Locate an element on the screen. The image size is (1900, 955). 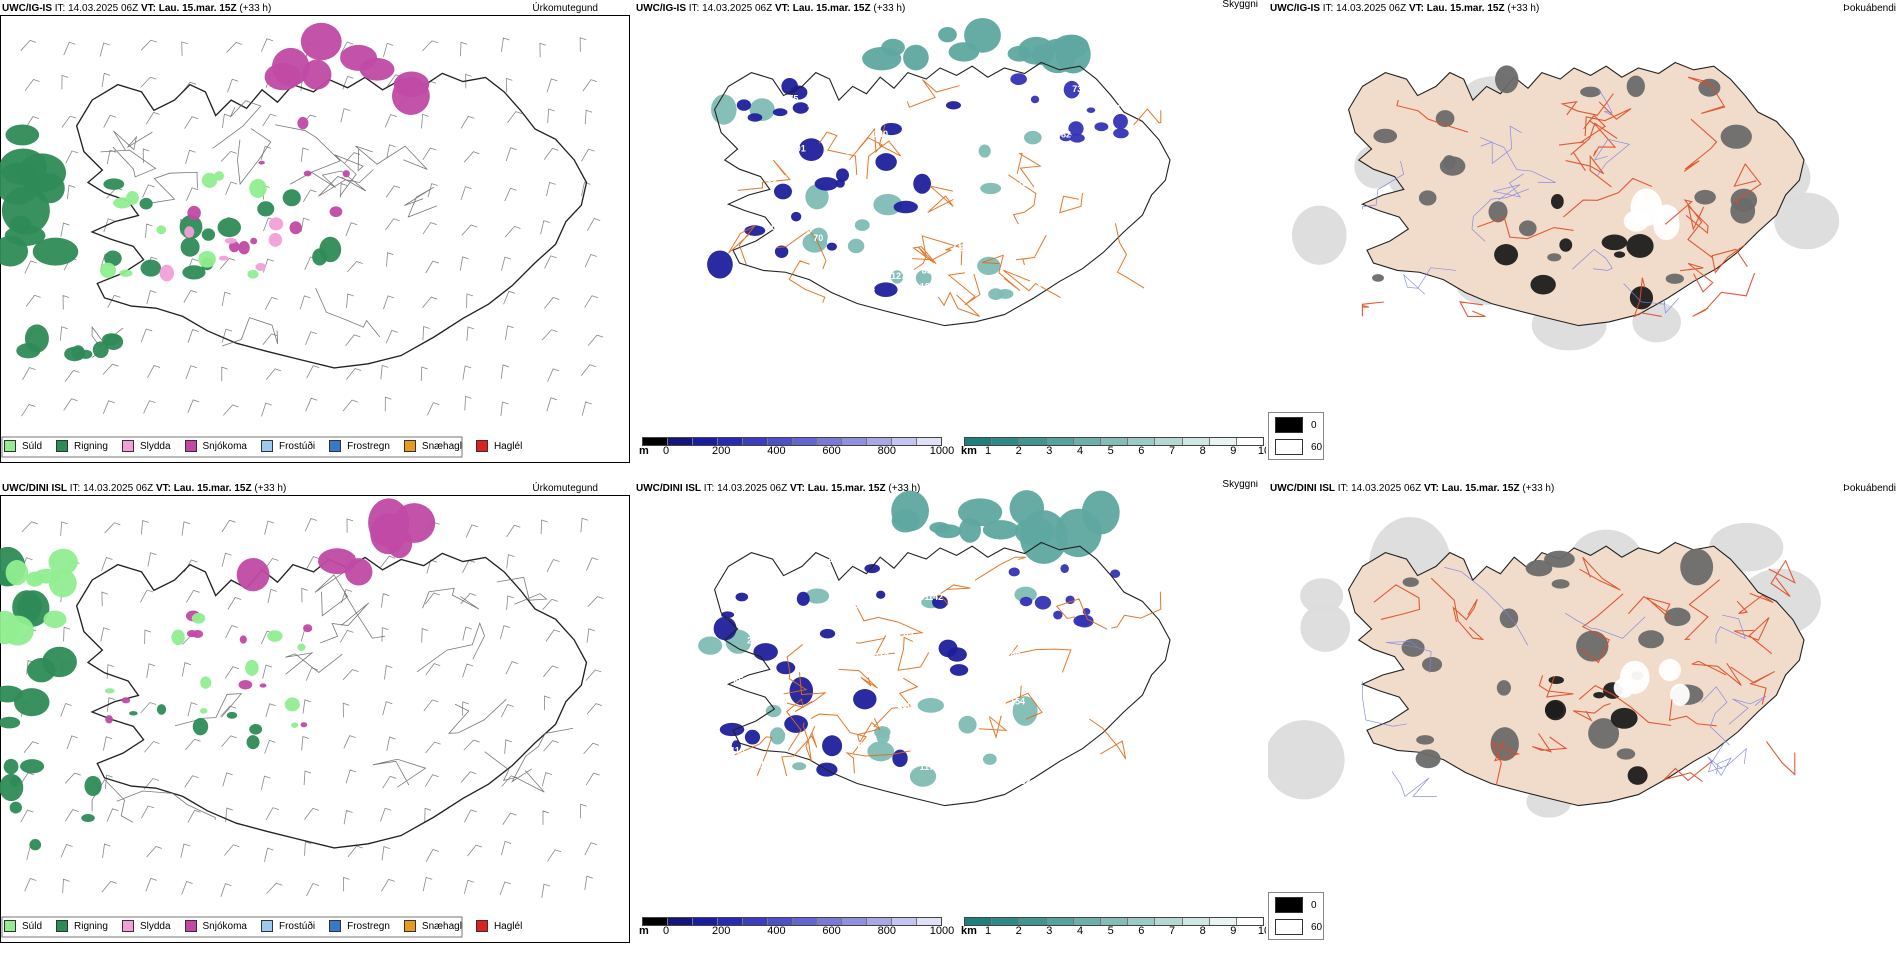
vt-label: VT: is located at coordinates (148, 8).